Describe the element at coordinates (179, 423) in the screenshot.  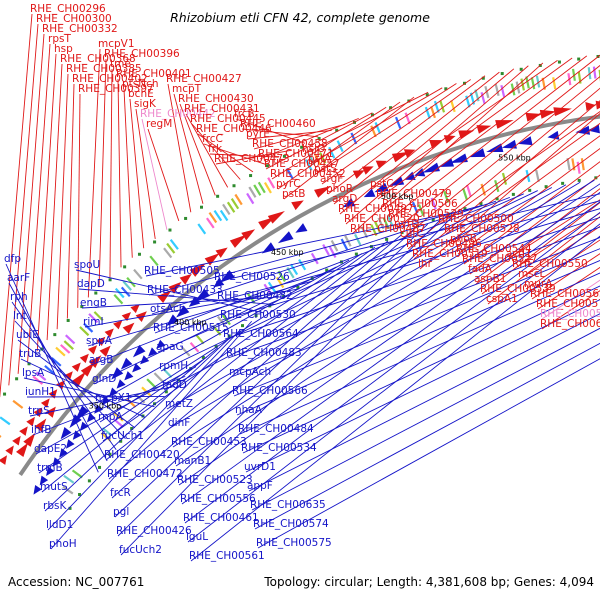
I see `gene-label: dinF` at that location.